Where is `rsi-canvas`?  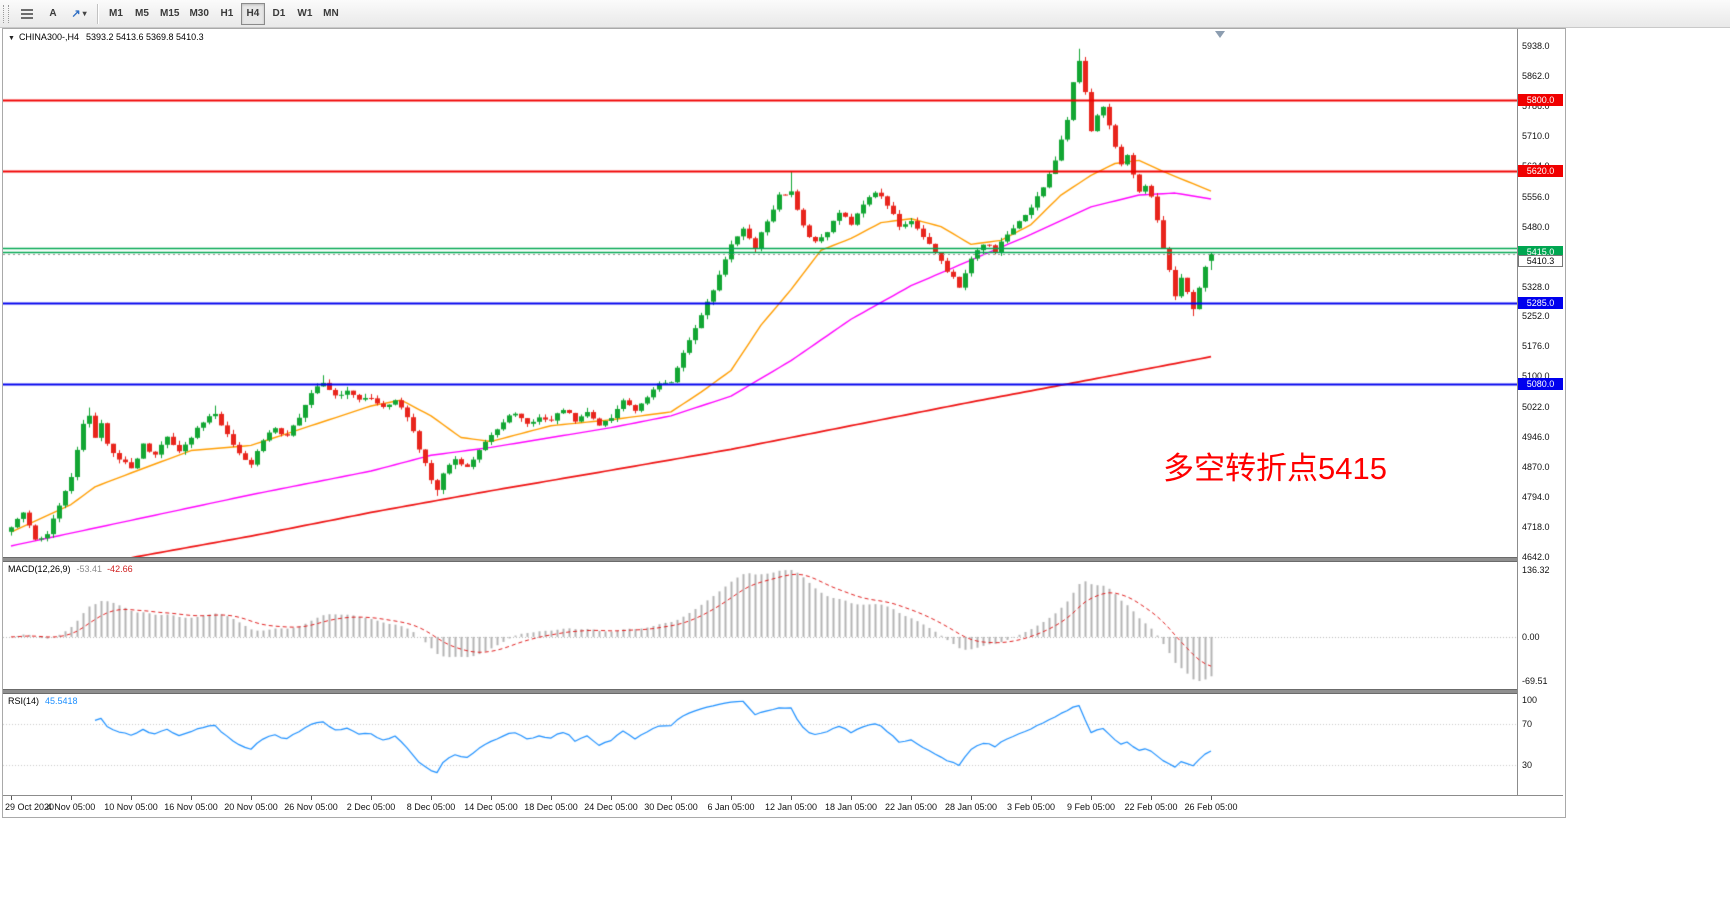 rsi-canvas is located at coordinates (760, 744).